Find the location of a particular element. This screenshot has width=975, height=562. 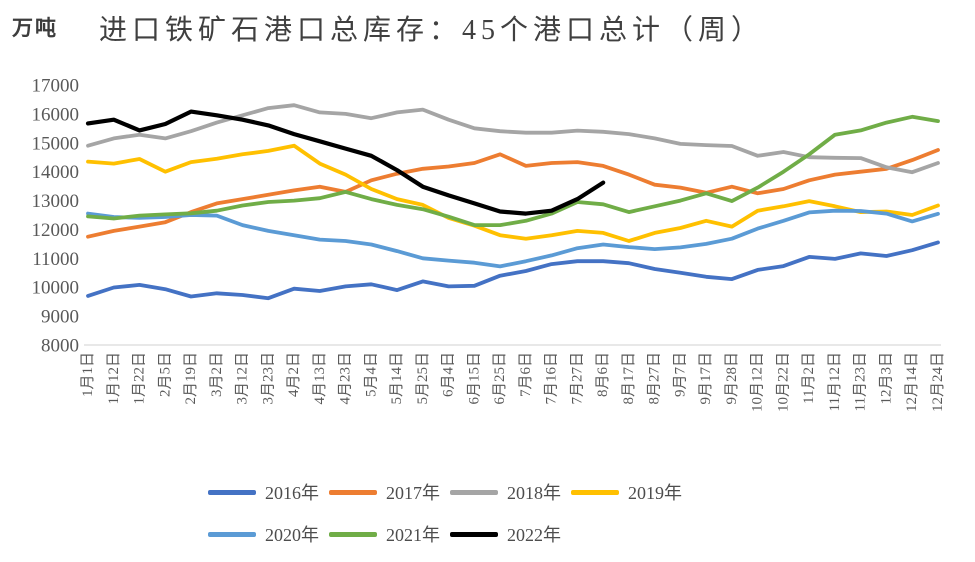

chart-title: 进口铁矿石港口总库存：45个港口总计（周） is located at coordinates (432, 30).